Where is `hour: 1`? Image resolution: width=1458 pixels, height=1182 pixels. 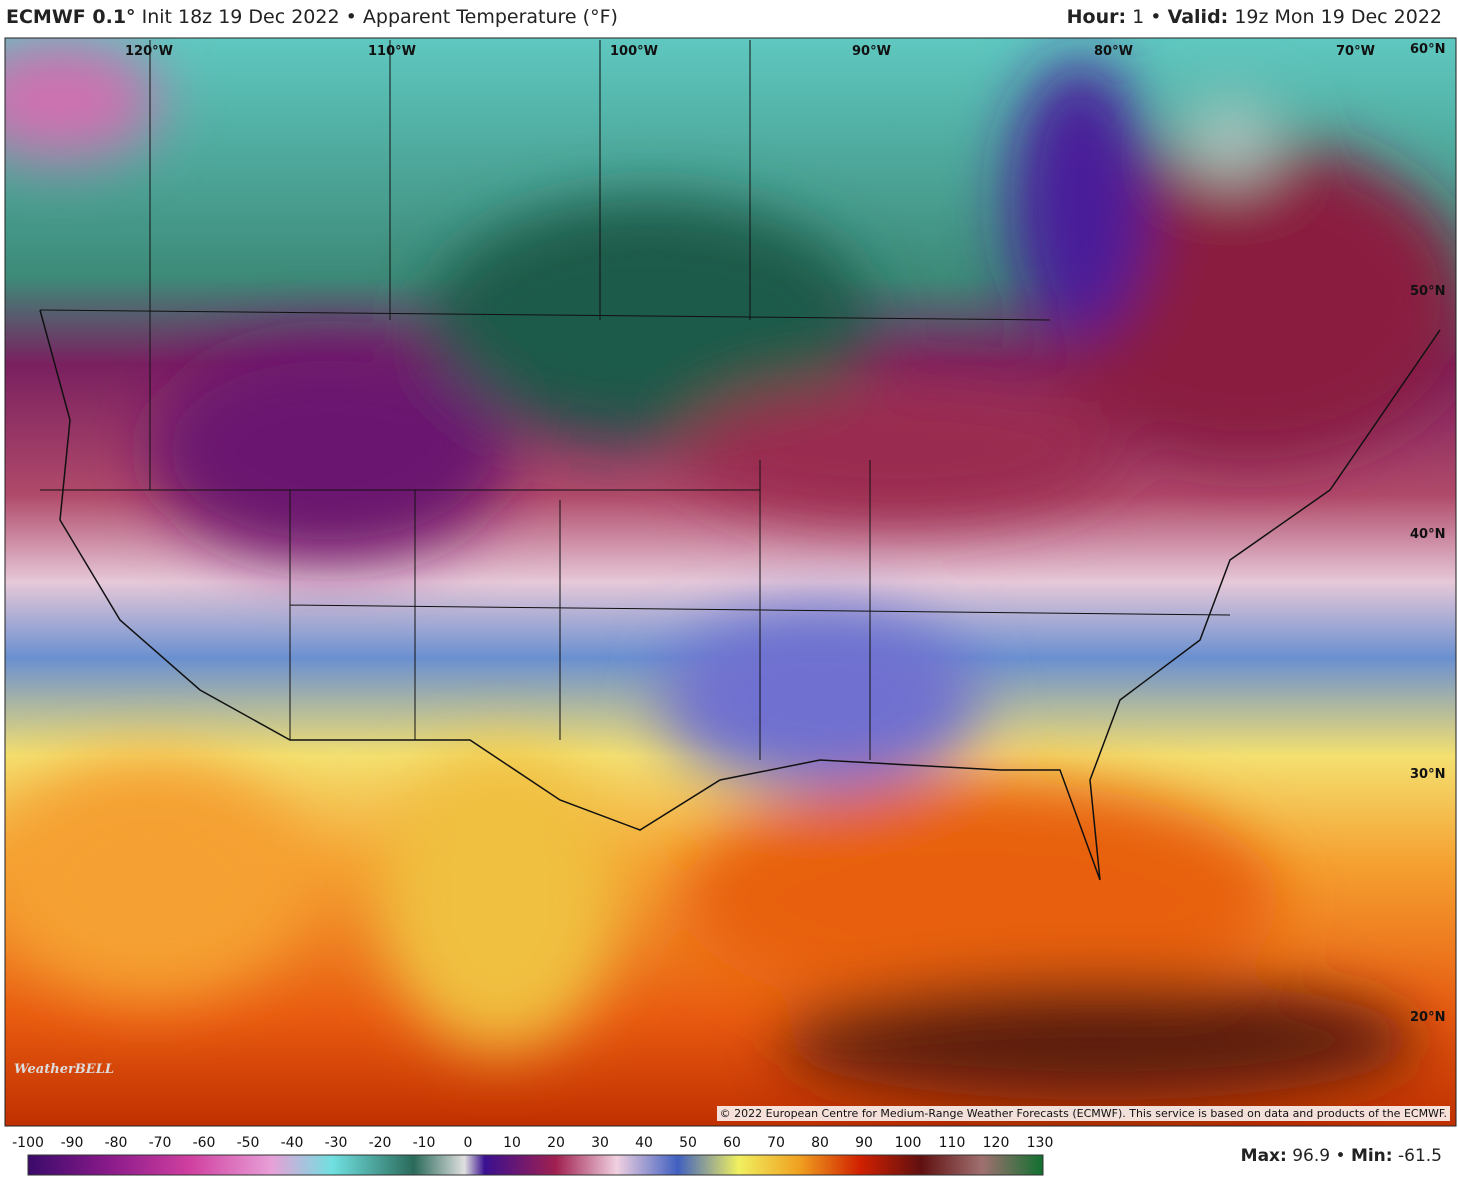 hour: 1 is located at coordinates (1138, 17).